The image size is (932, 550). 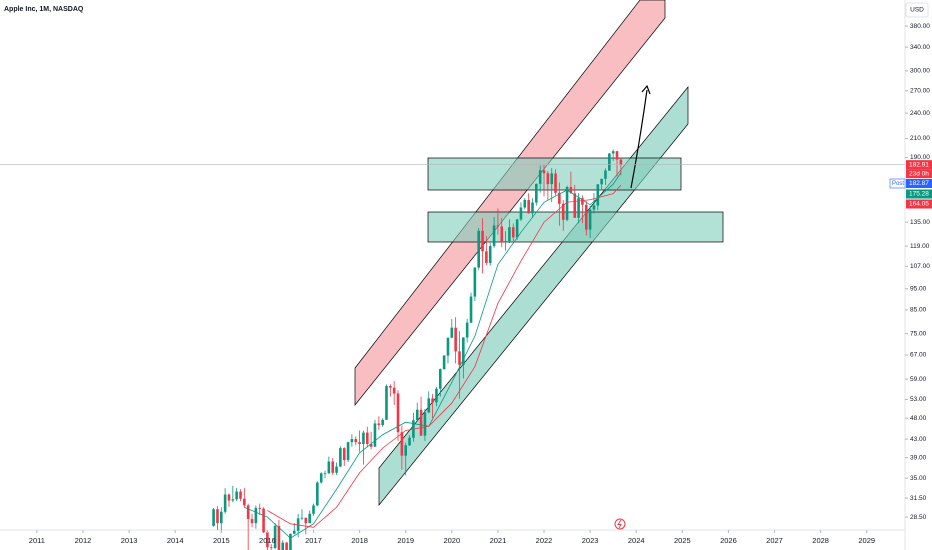 I want to click on y-tick-label: 67.00, so click(x=918, y=355).